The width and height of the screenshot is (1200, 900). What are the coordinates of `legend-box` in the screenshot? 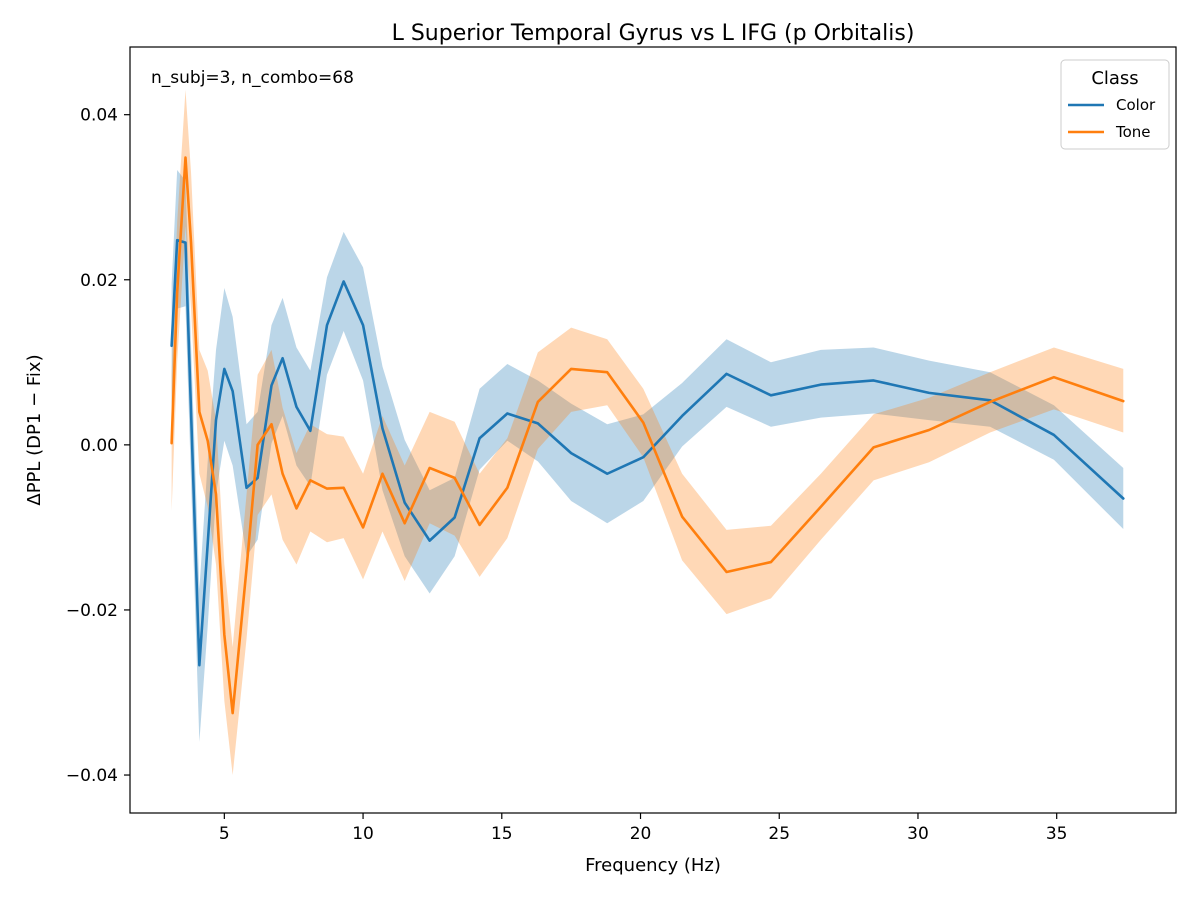 It's located at (1115, 104).